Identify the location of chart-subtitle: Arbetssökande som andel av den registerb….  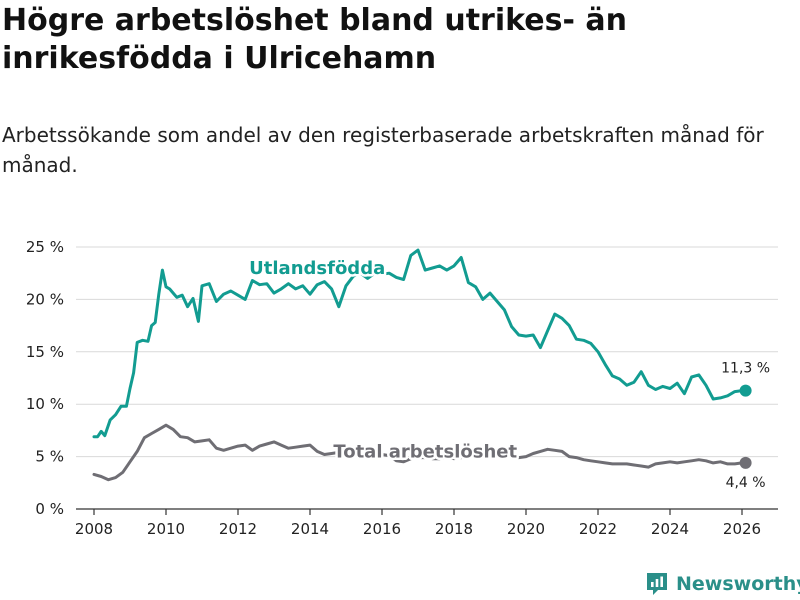
(383, 150).